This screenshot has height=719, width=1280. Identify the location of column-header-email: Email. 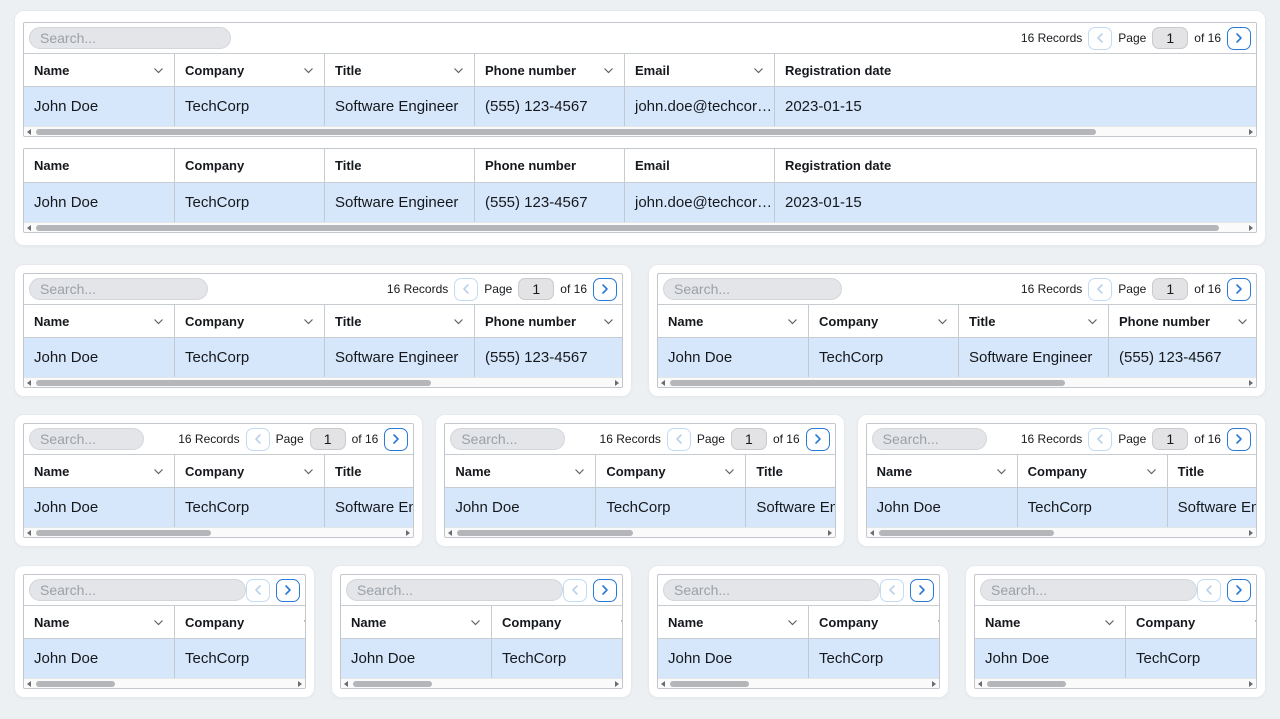
(699, 70).